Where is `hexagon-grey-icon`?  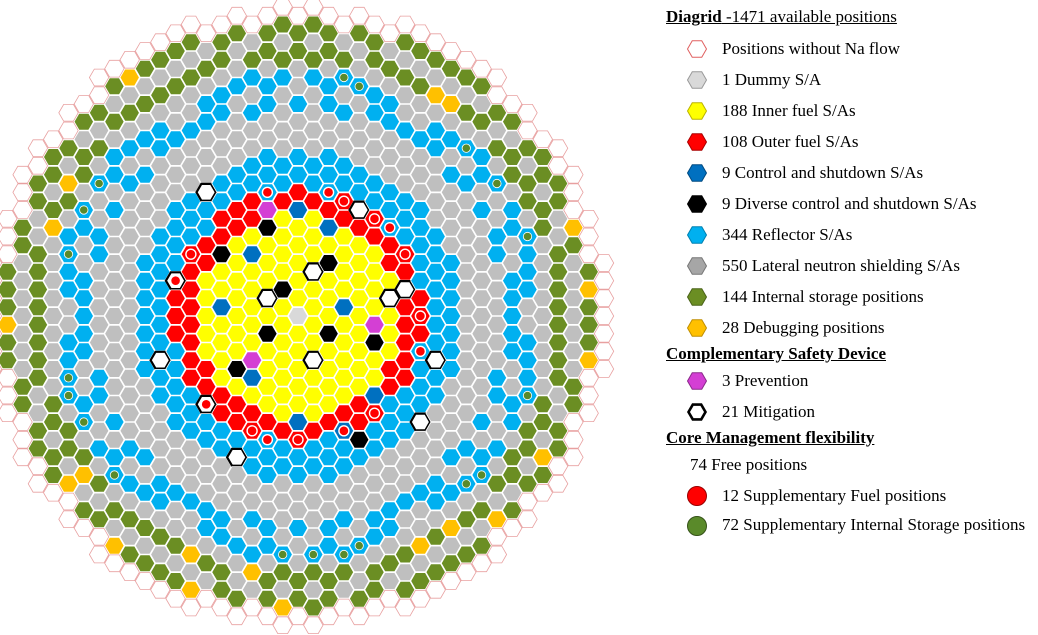 hexagon-grey-icon is located at coordinates (697, 266).